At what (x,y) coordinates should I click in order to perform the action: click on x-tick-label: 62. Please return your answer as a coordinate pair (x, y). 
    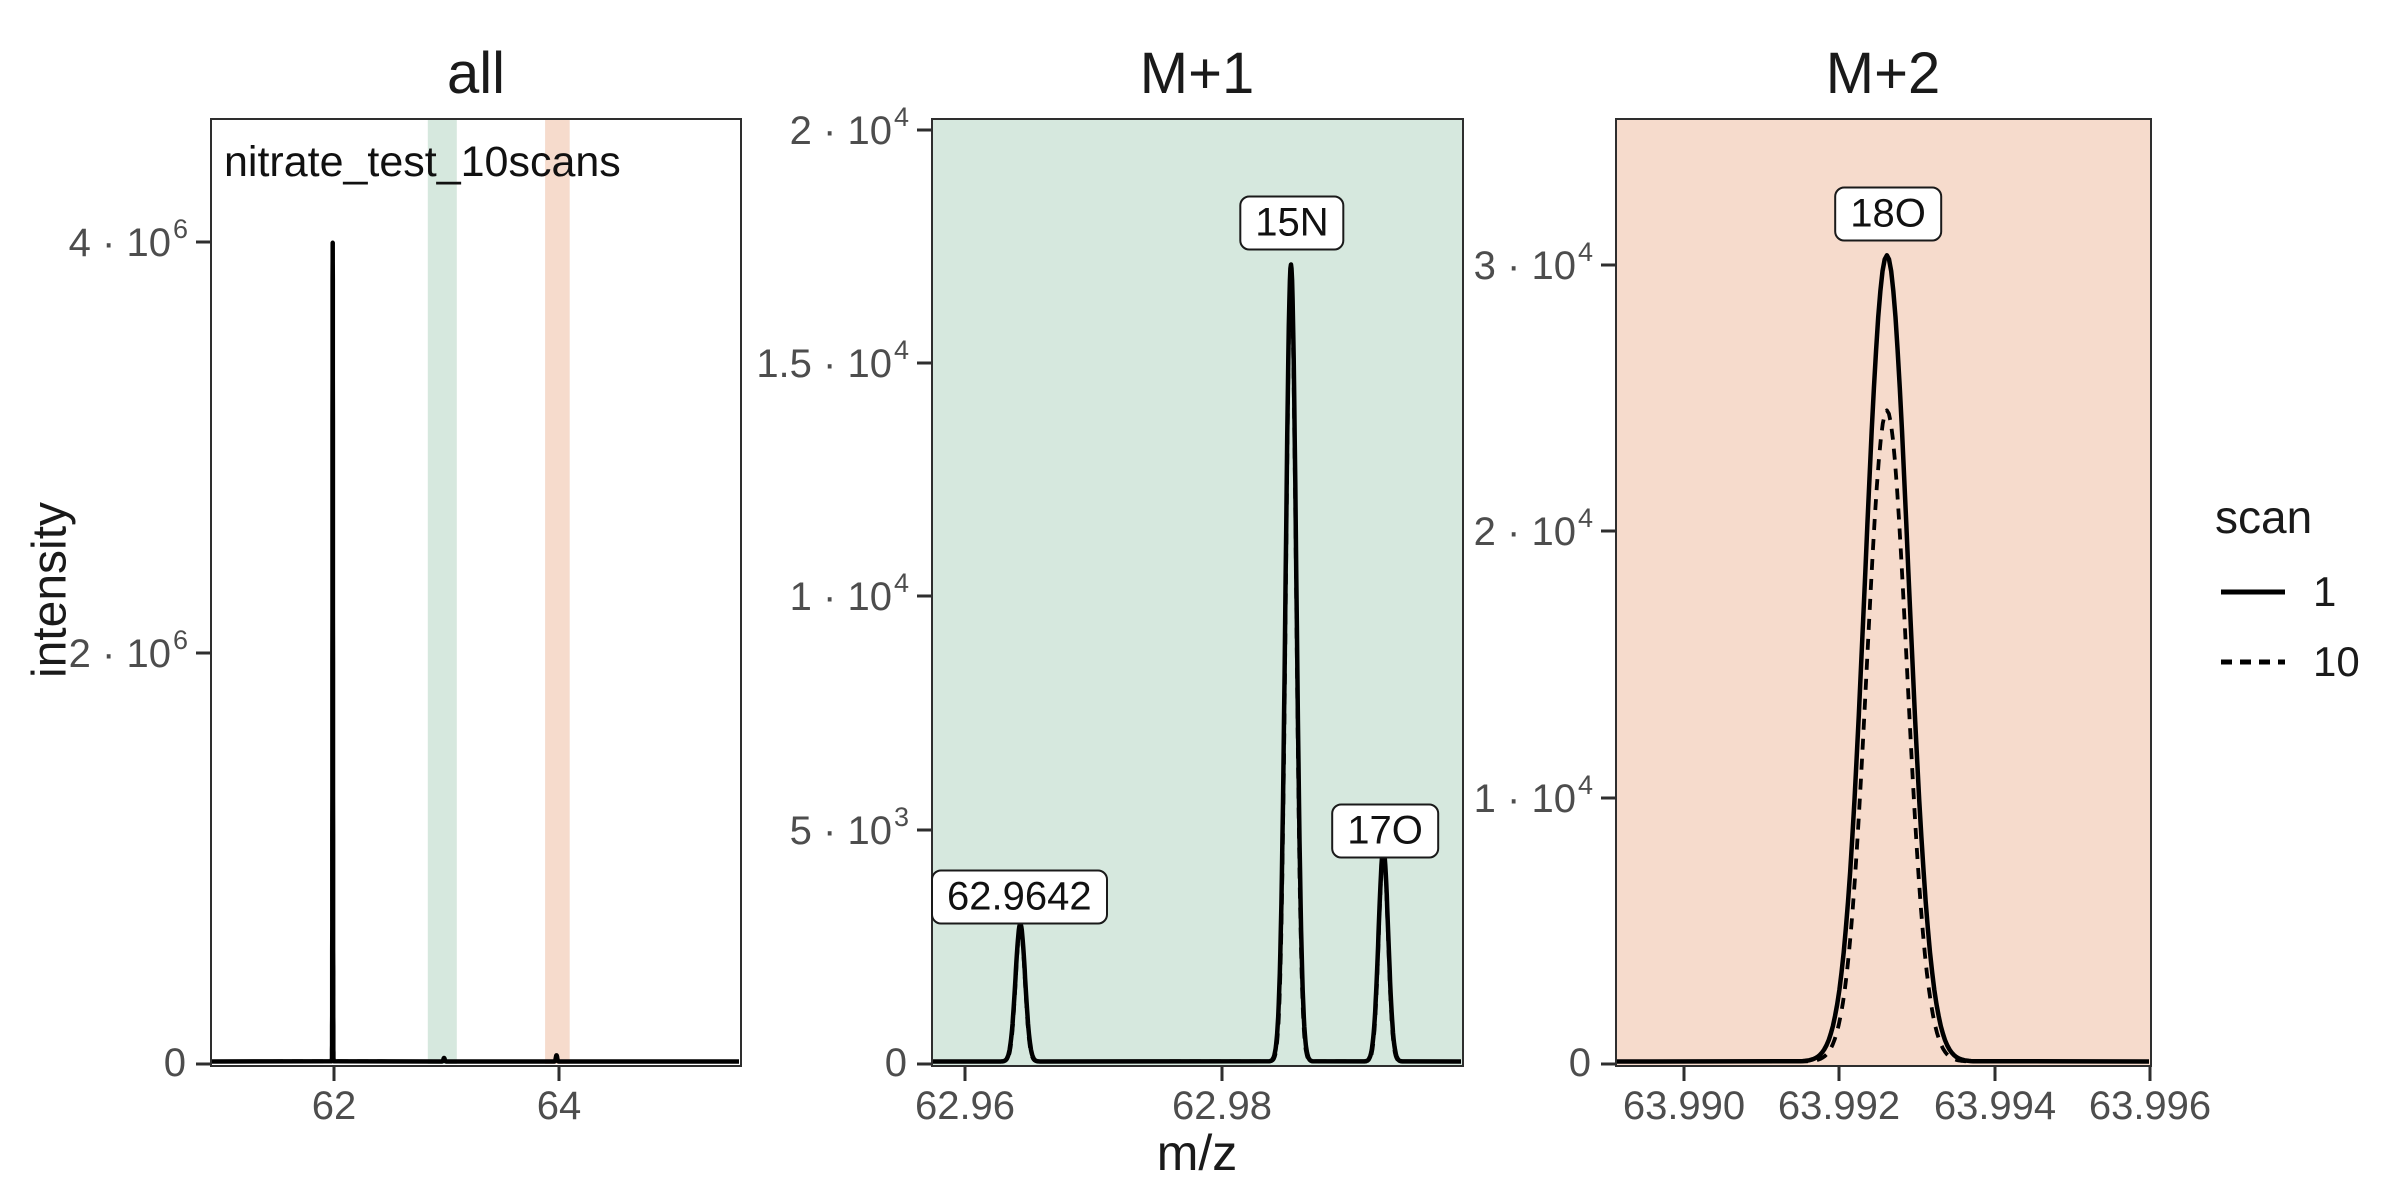
    Looking at the image, I should click on (334, 1106).